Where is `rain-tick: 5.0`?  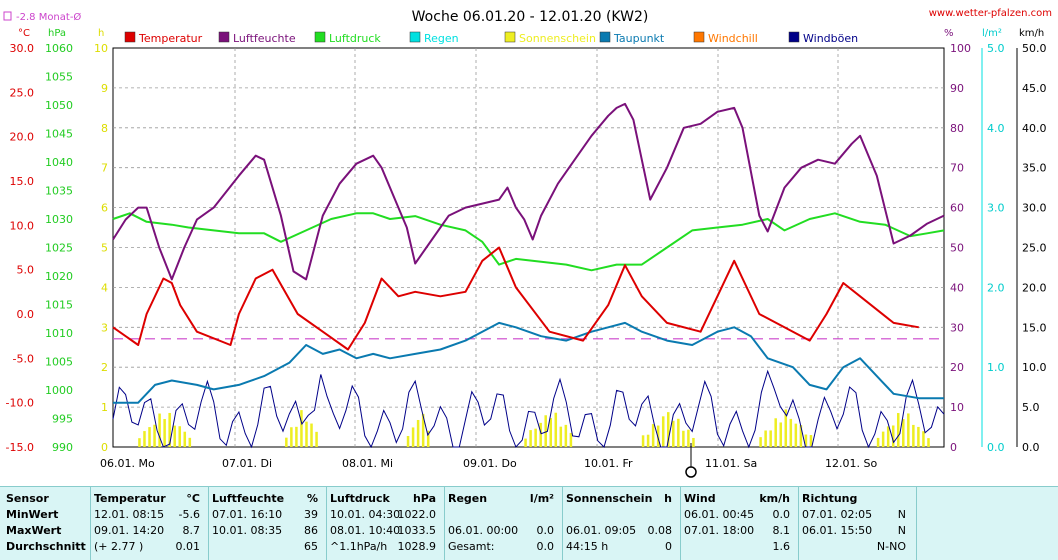
rain-tick: 5.0 is located at coordinates (996, 48).